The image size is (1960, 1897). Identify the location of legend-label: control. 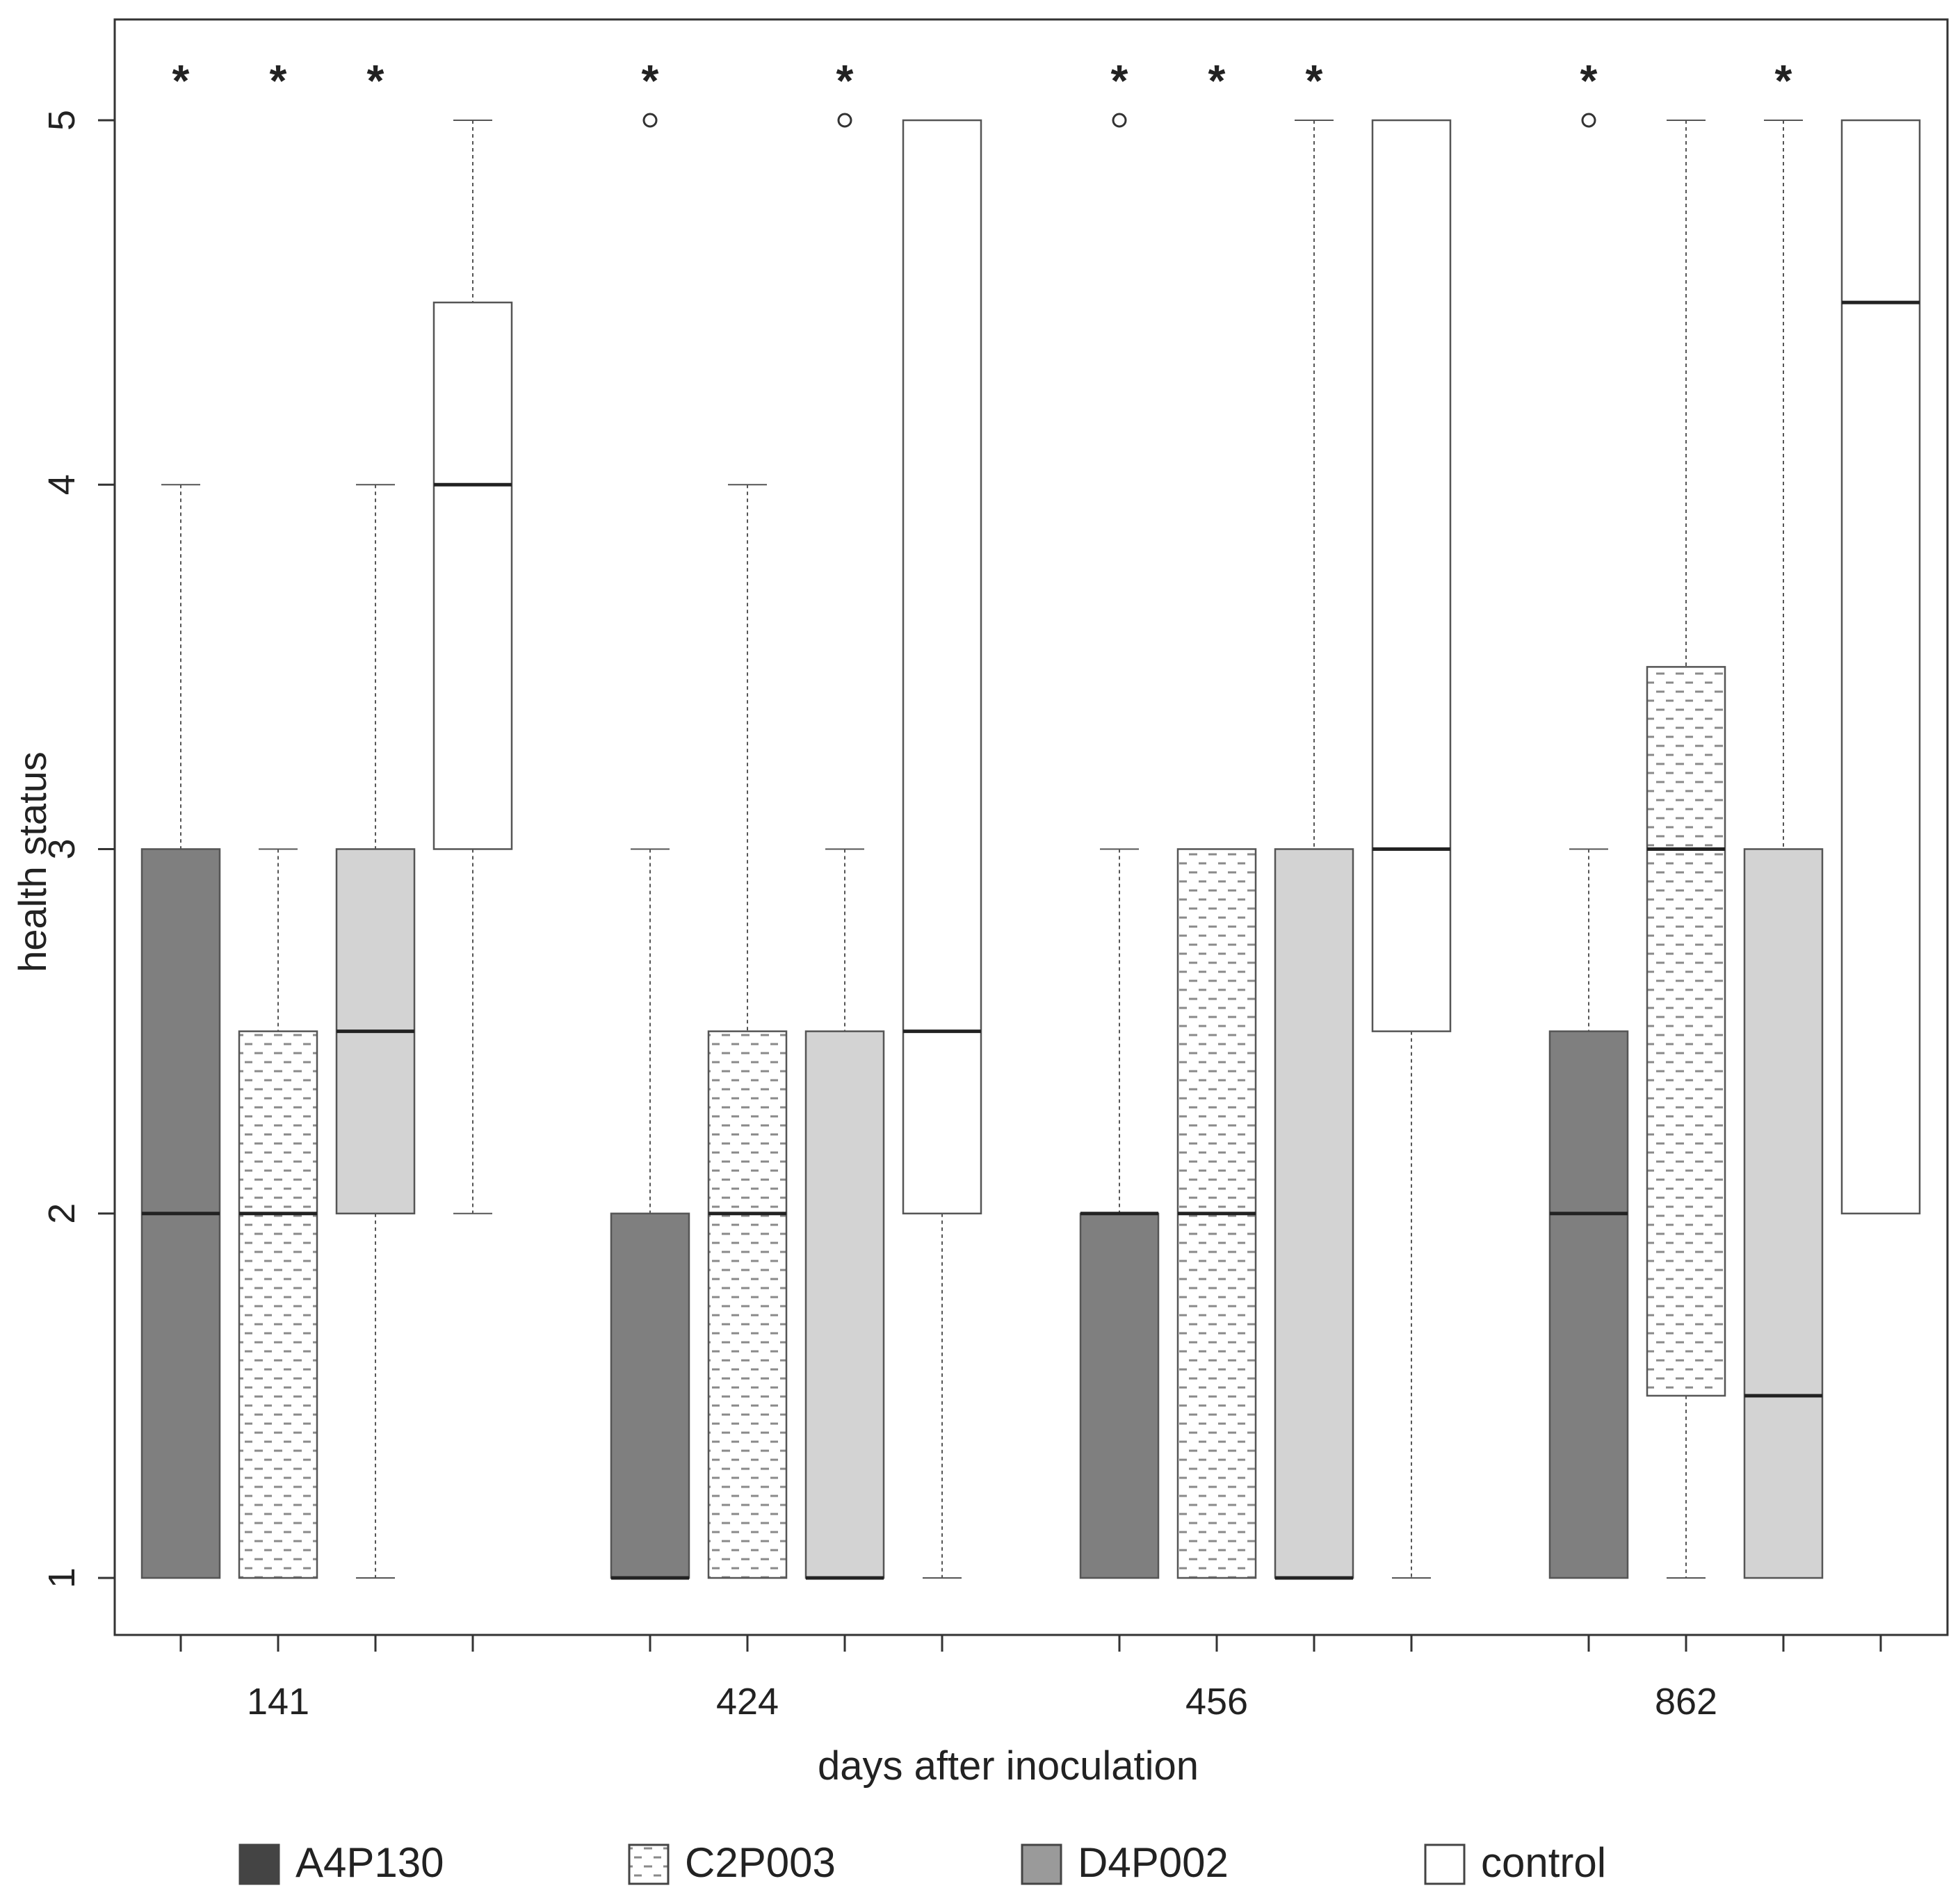
(1543, 1863).